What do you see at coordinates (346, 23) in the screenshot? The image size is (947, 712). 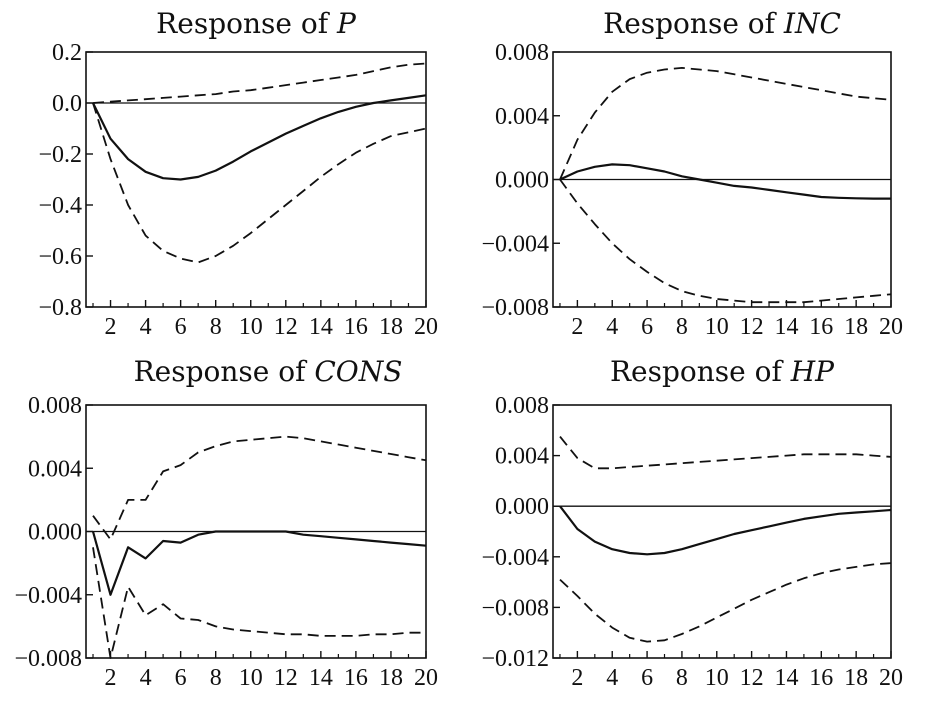 I see `title-variable: P` at bounding box center [346, 23].